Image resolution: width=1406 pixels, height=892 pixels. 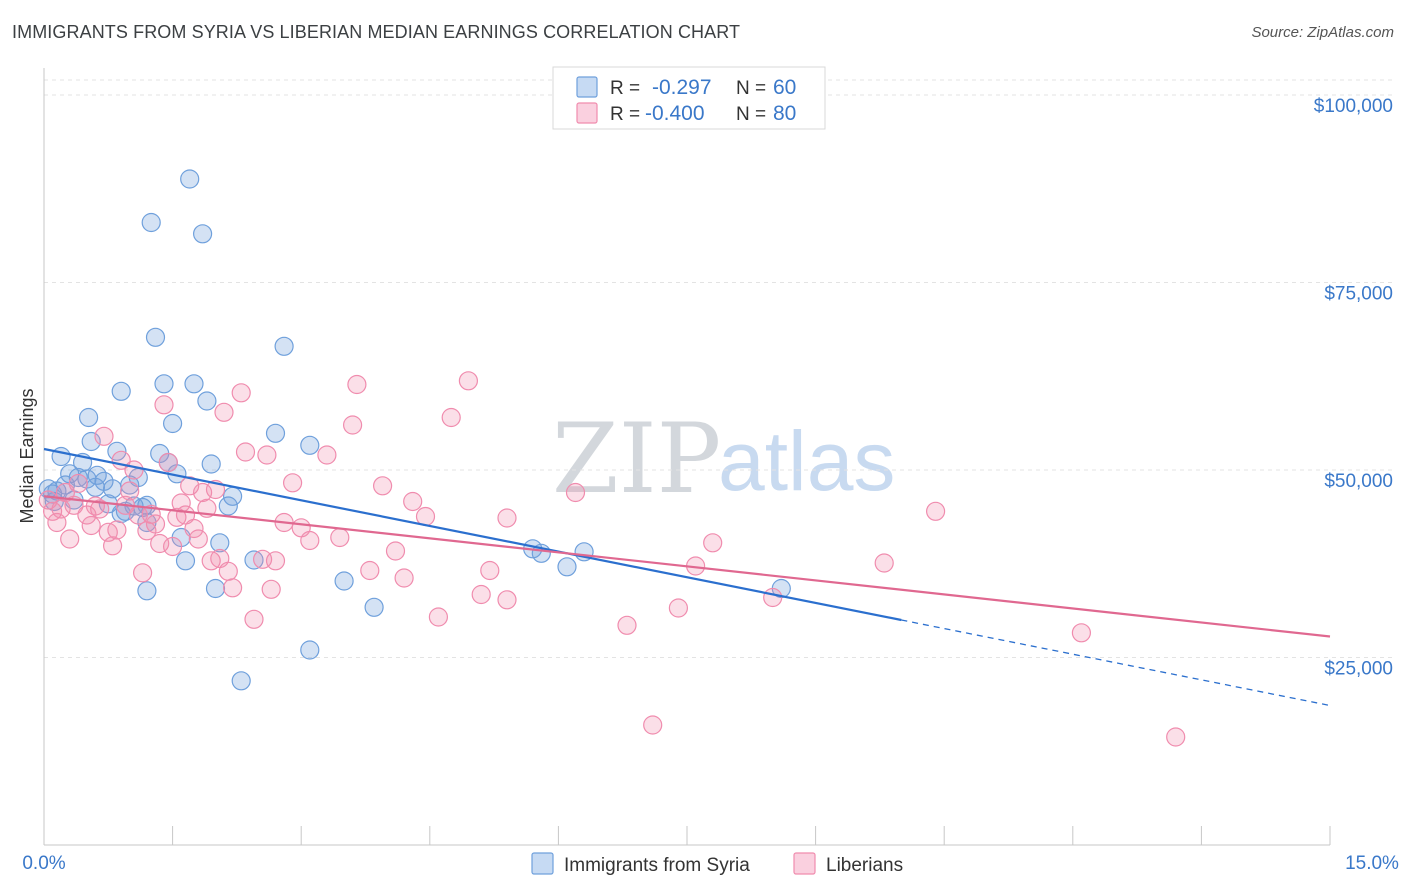 What do you see at coordinates (542, 863) in the screenshot?
I see `legend-swatch-syria` at bounding box center [542, 863].